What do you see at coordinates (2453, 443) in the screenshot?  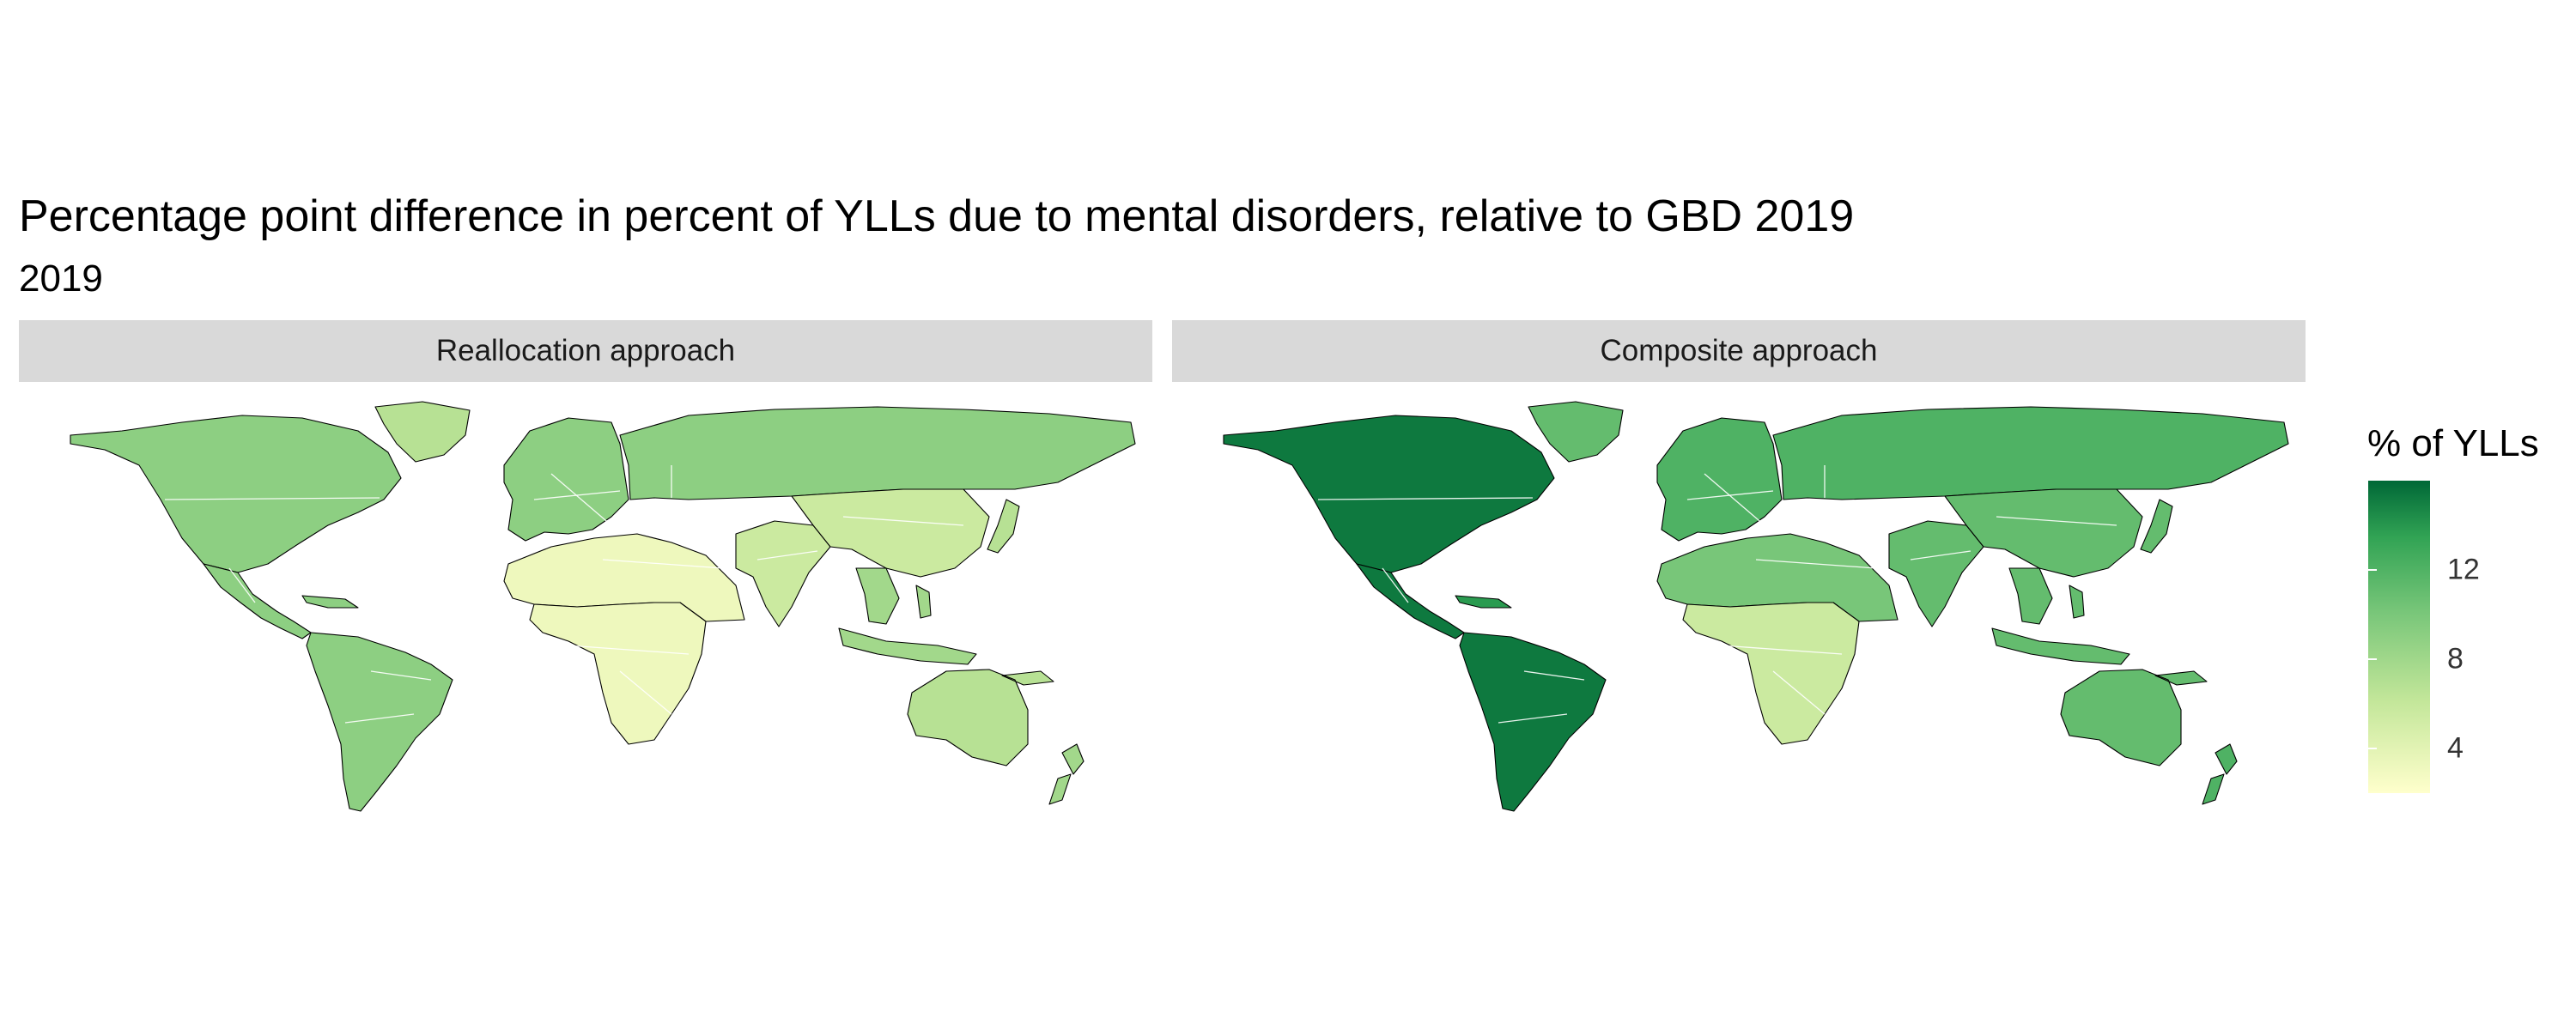 I see `legend-title: % of YLLs` at bounding box center [2453, 443].